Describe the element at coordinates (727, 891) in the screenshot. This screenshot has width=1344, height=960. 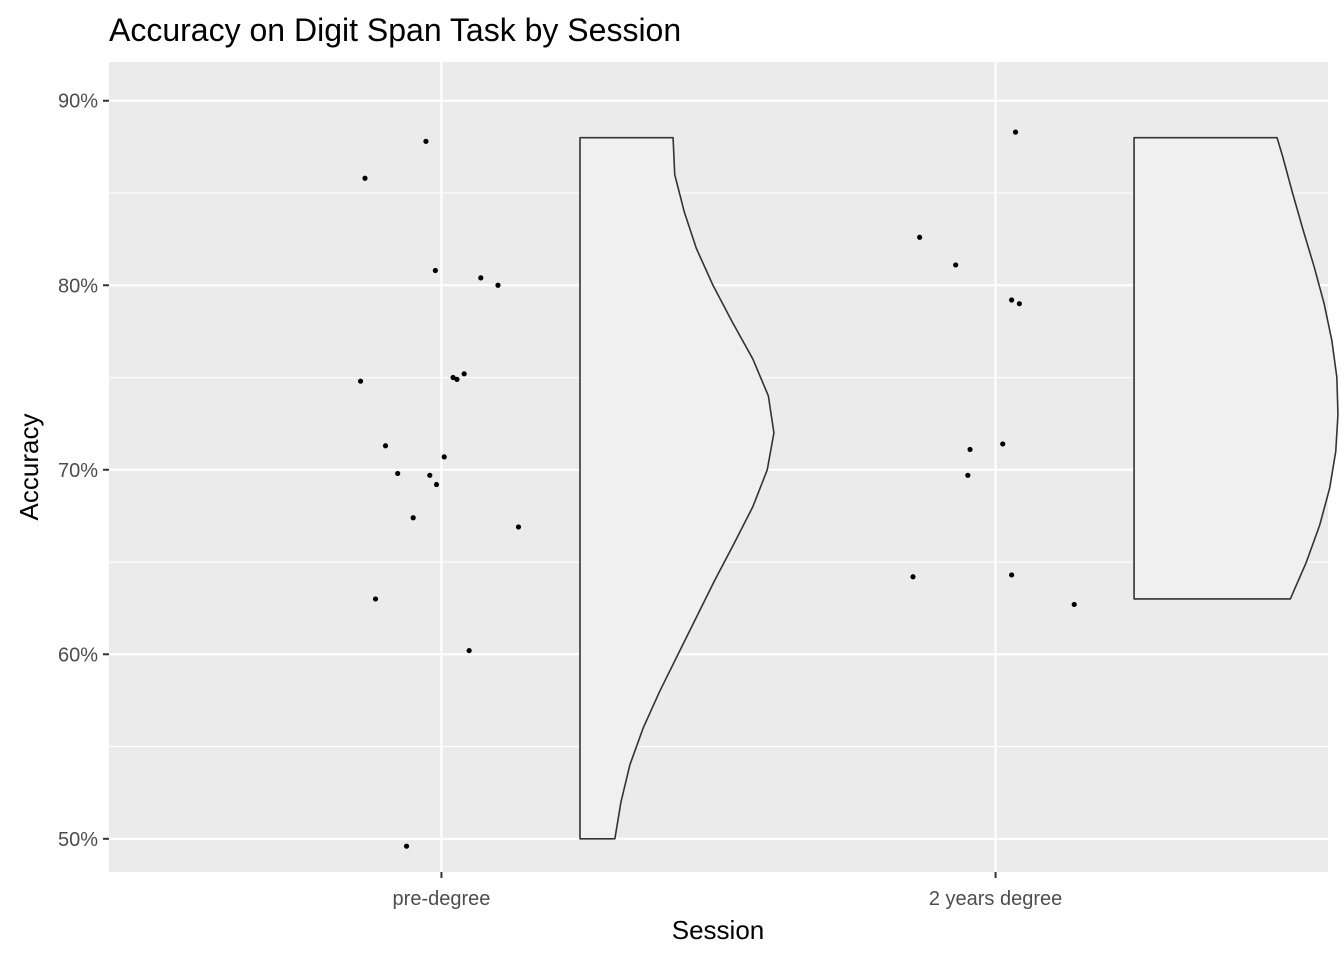
I see `x-axis: pre-degree 2 years degree` at that location.